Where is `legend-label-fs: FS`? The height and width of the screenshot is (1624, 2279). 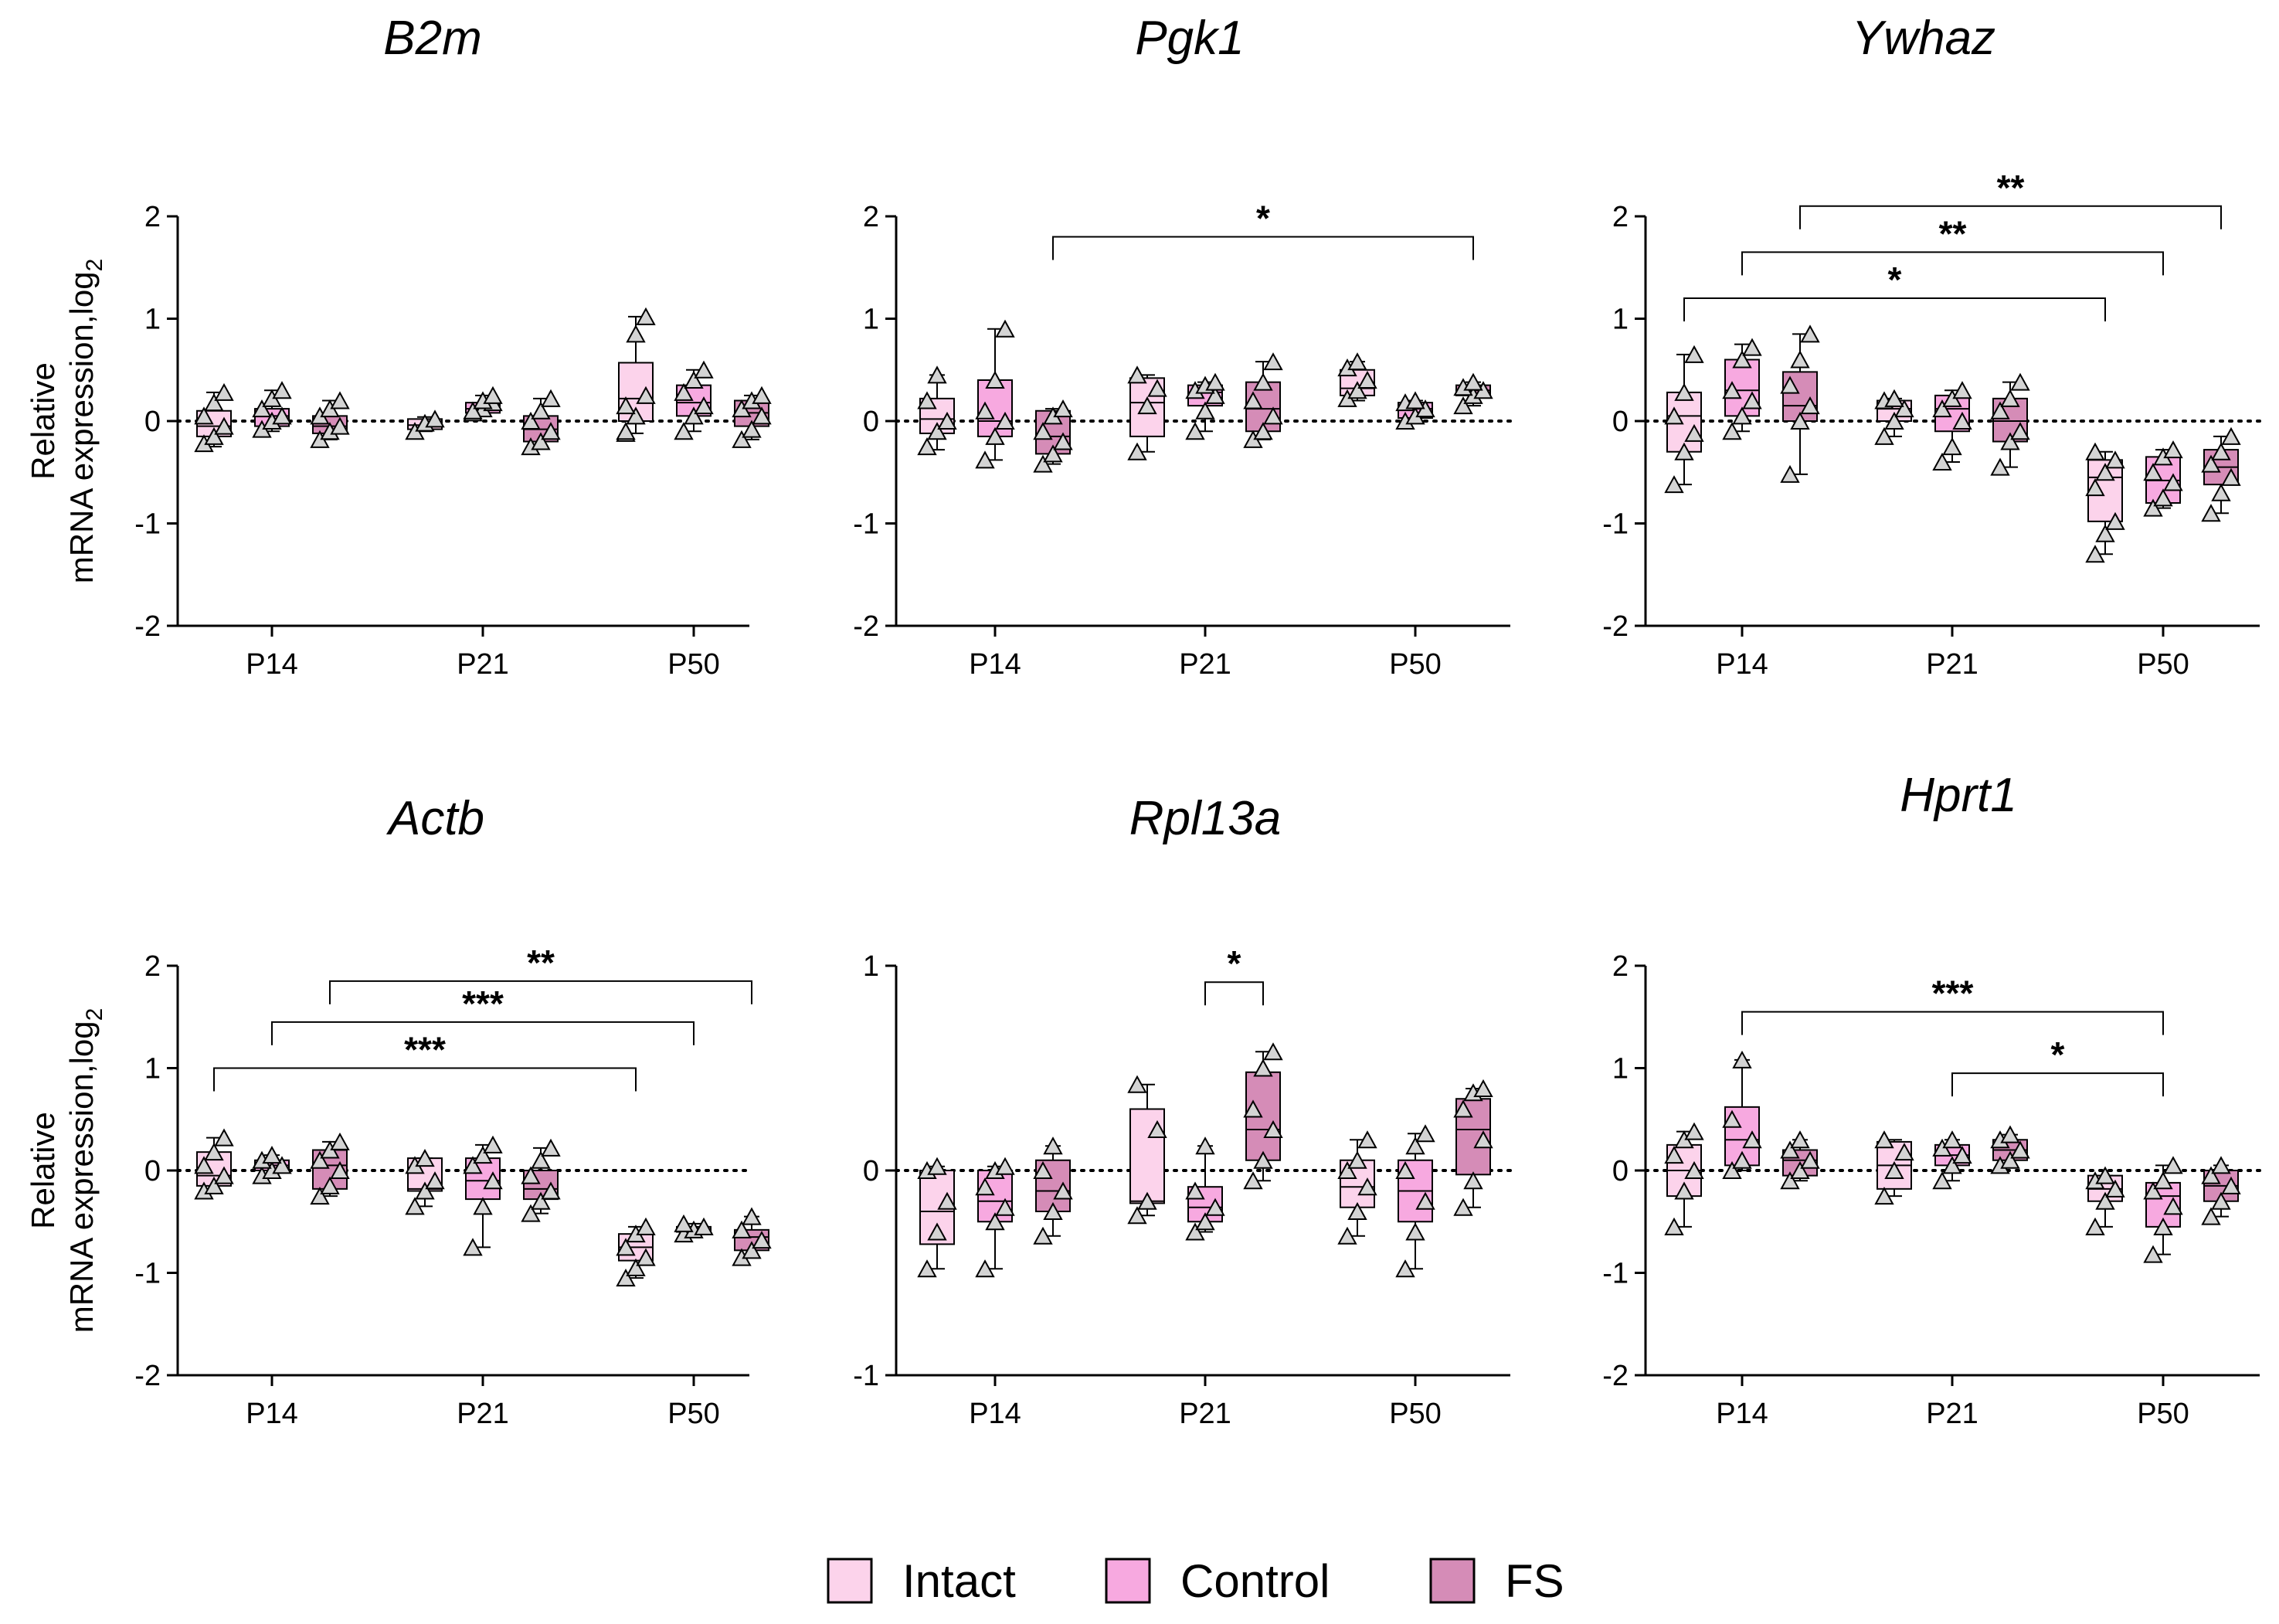
legend-label-fs: FS is located at coordinates (1535, 1581).